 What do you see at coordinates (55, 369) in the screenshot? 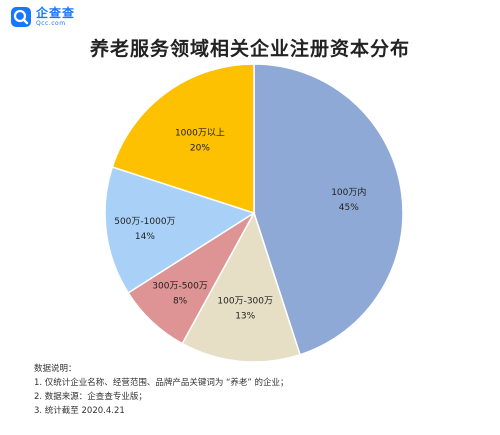
I see `notes-heading: 数据说明：` at bounding box center [55, 369].